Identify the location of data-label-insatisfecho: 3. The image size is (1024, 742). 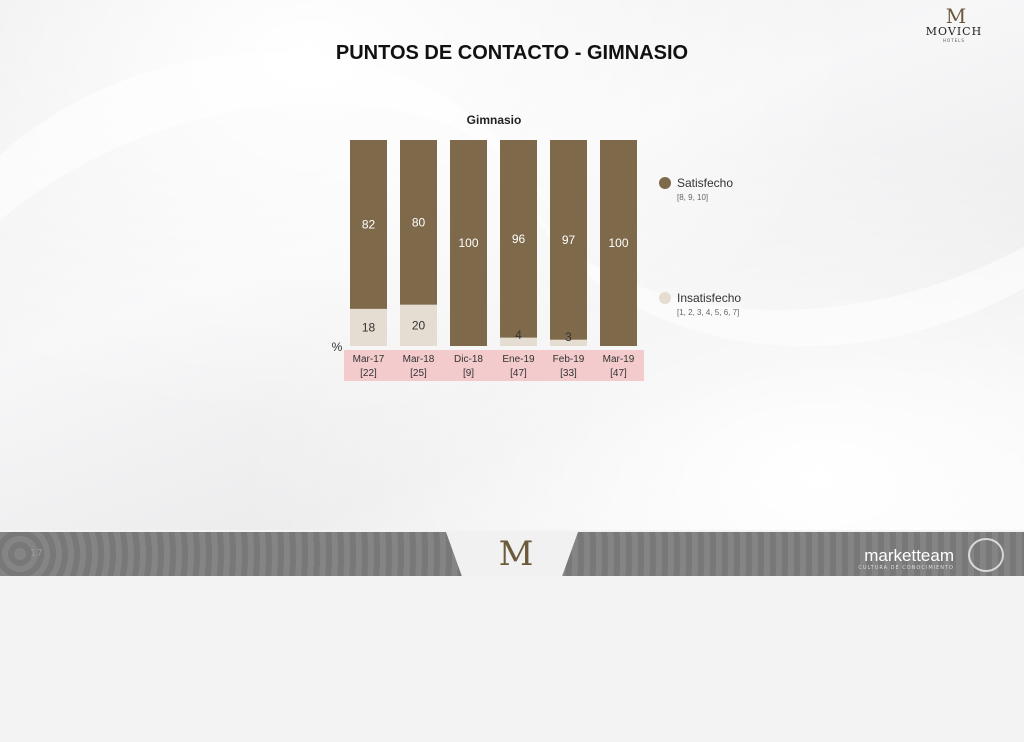
(568, 337).